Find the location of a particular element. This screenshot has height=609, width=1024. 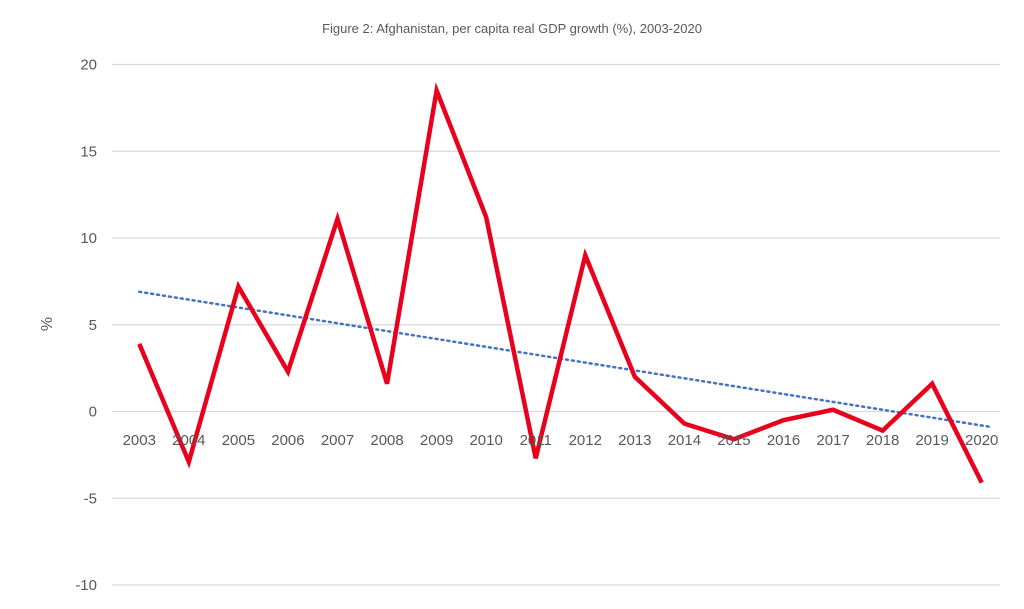

y-tick-label: -5 is located at coordinates (90, 498).